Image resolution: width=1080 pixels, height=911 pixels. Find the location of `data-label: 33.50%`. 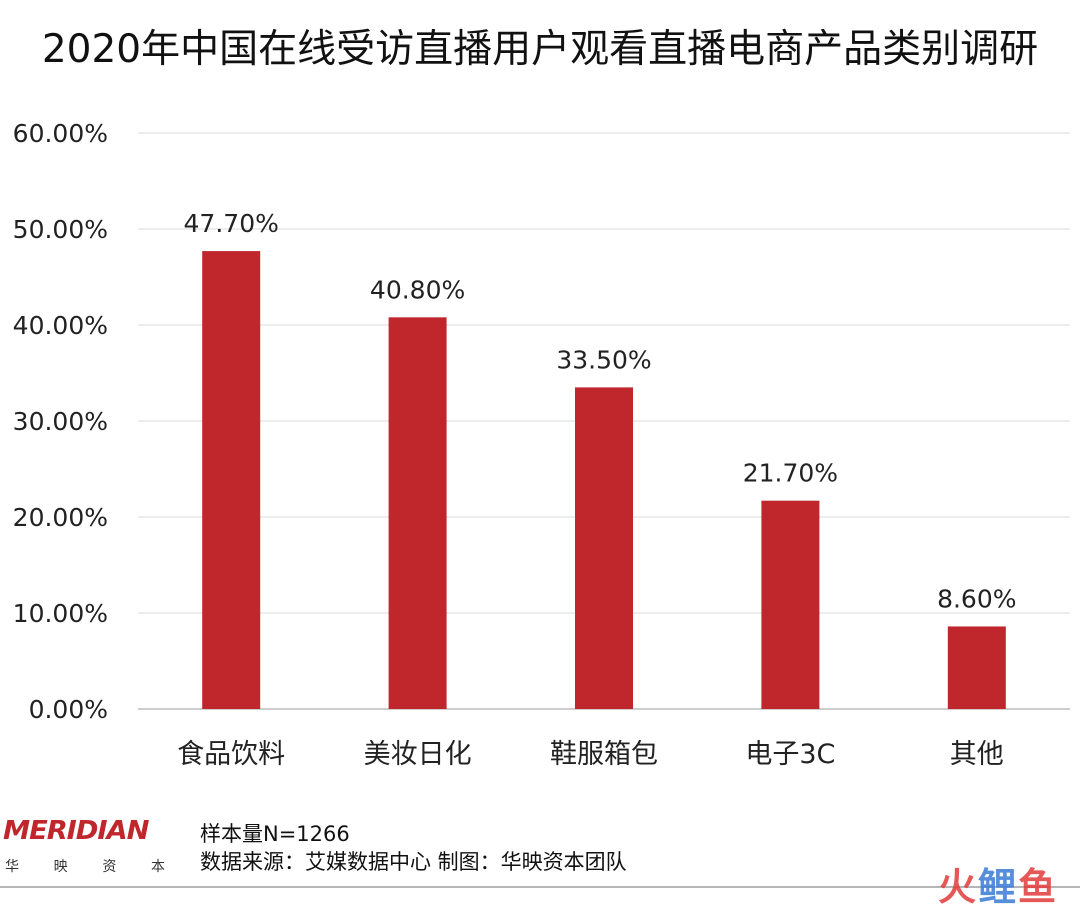

data-label: 33.50% is located at coordinates (603, 359).